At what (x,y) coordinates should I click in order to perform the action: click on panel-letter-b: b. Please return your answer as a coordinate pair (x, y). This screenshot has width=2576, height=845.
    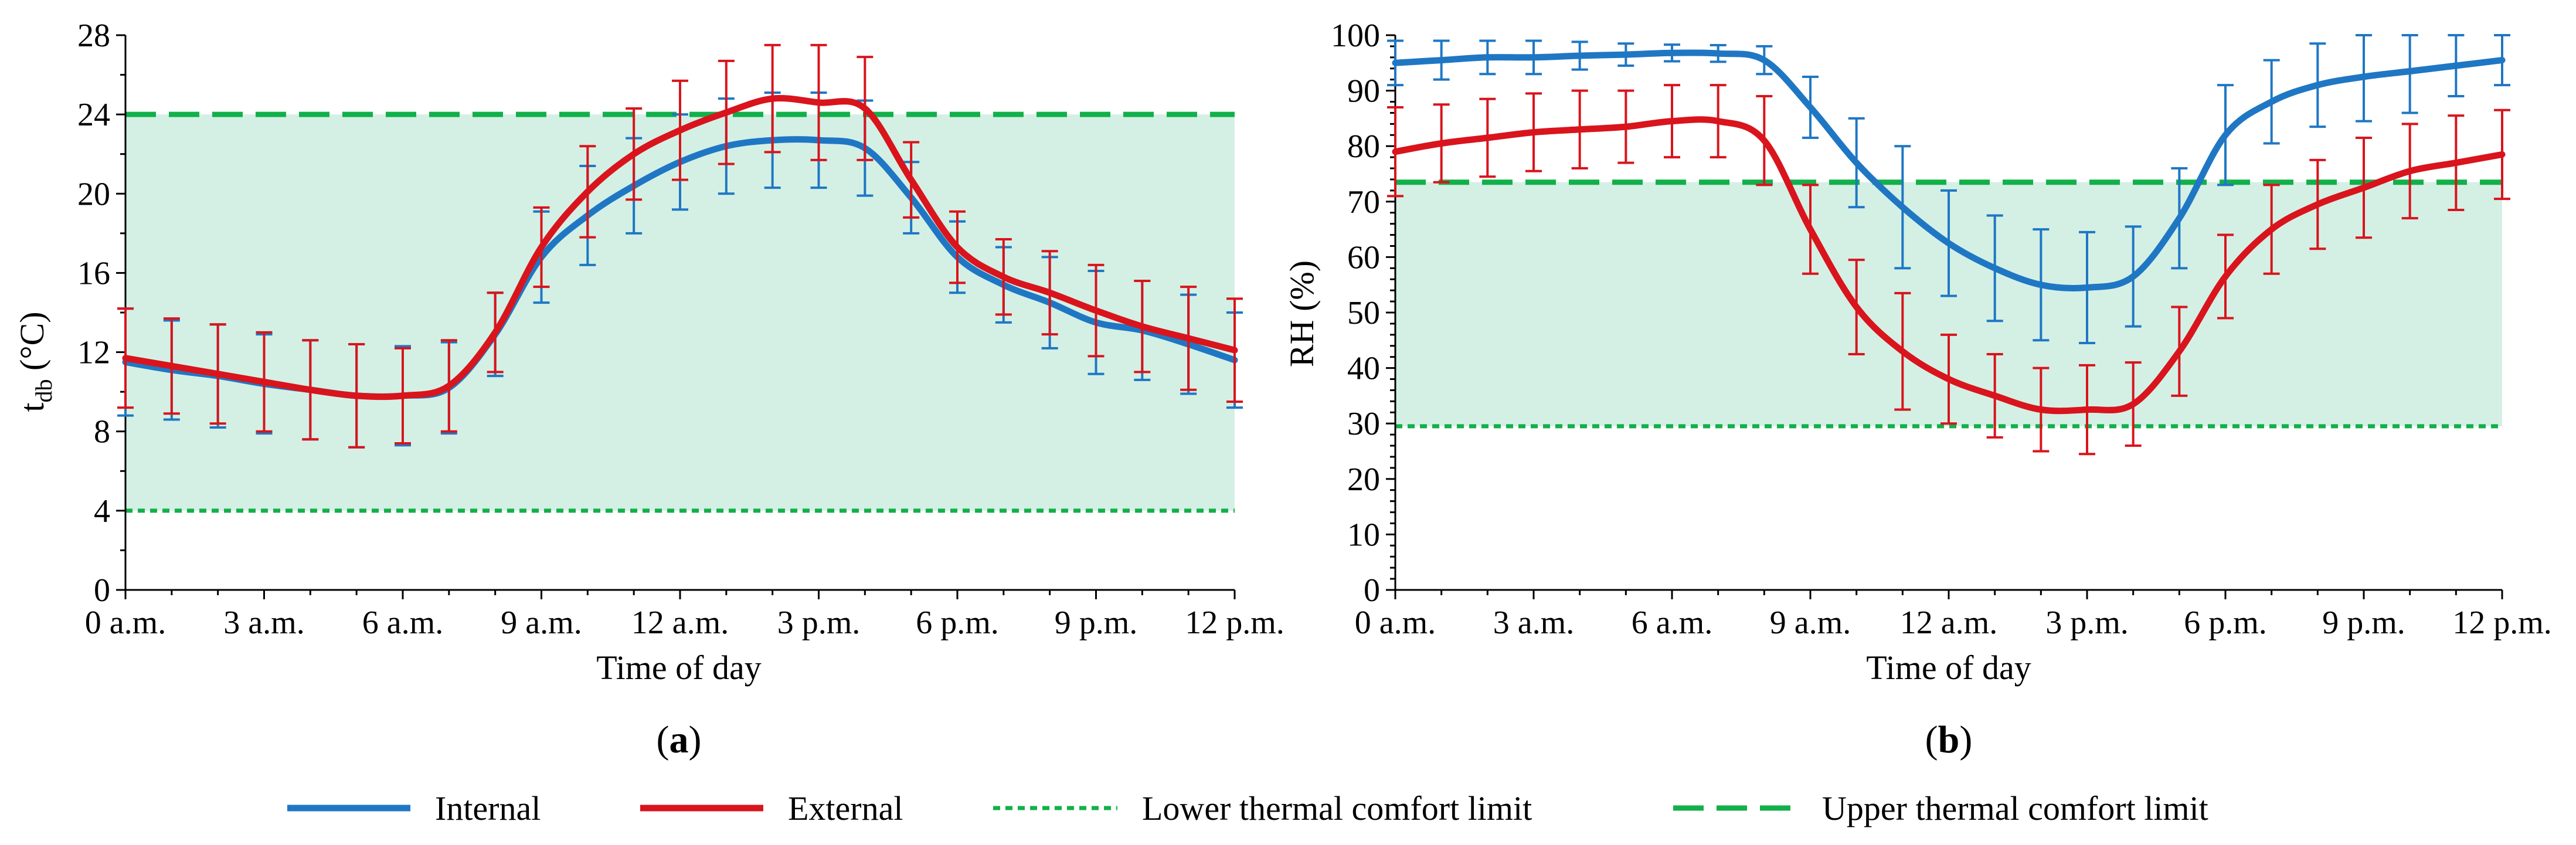
    Looking at the image, I should click on (1949, 739).